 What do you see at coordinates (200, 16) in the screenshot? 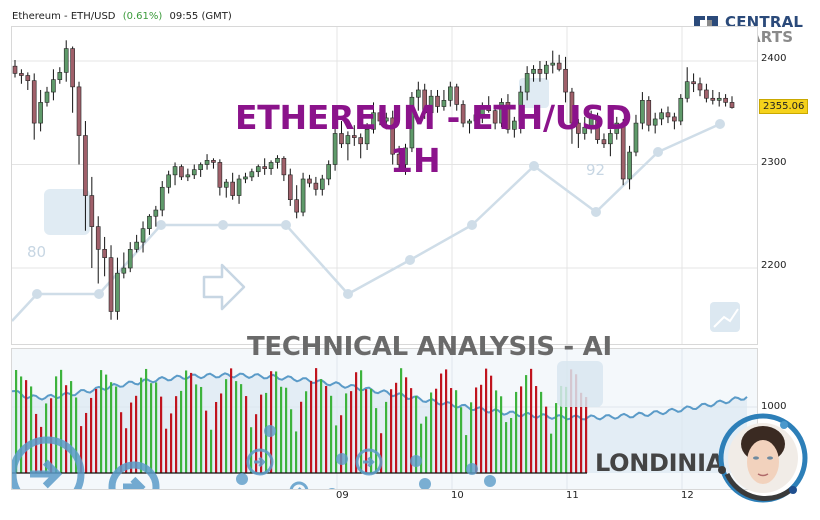
I see `timestamp: 09:55 (GMT)` at bounding box center [200, 16].